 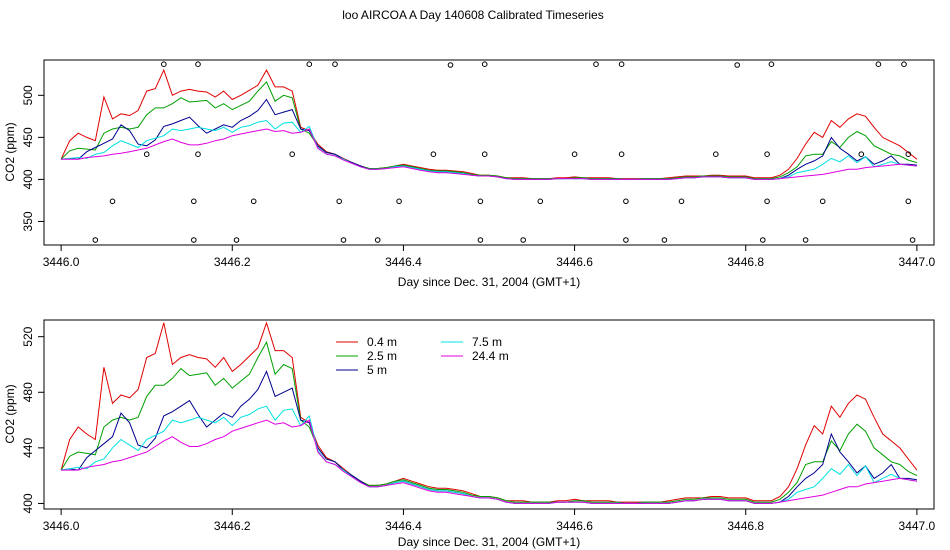 What do you see at coordinates (28, 221) in the screenshot?
I see `y-tick-label: 350` at bounding box center [28, 221].